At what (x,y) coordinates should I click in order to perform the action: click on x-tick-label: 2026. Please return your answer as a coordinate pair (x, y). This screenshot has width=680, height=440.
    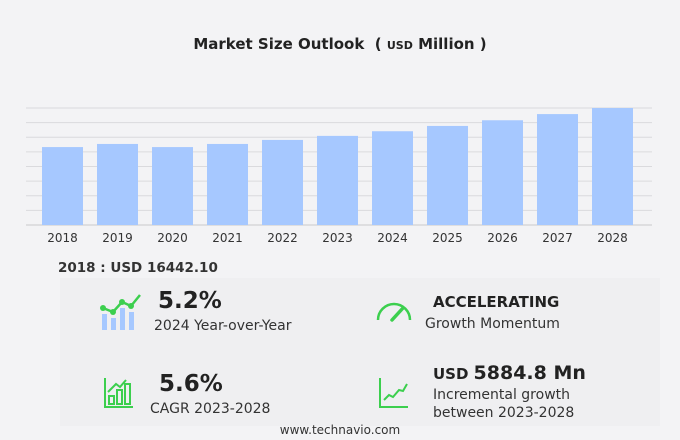
    Looking at the image, I should click on (502, 238).